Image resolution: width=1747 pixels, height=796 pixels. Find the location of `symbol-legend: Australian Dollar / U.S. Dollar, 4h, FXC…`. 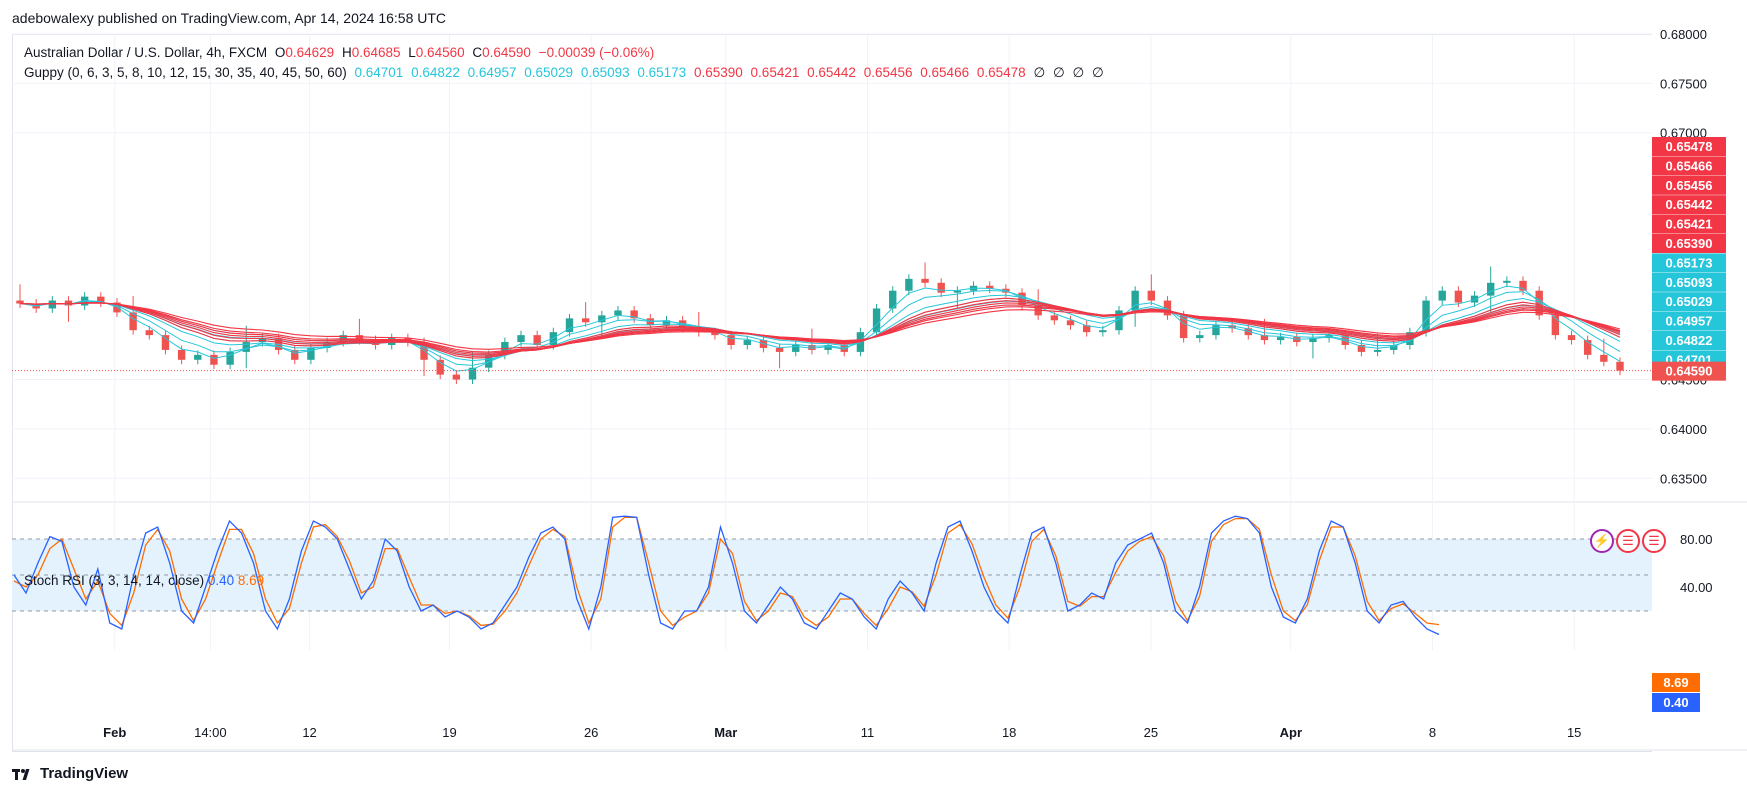

symbol-legend: Australian Dollar / U.S. Dollar, 4h, FXC… is located at coordinates (341, 52).